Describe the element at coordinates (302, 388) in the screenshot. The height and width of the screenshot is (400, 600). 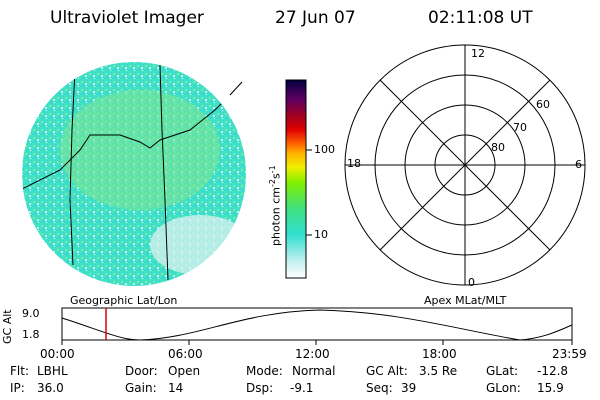
I see `dsp-value: -9.1` at that location.